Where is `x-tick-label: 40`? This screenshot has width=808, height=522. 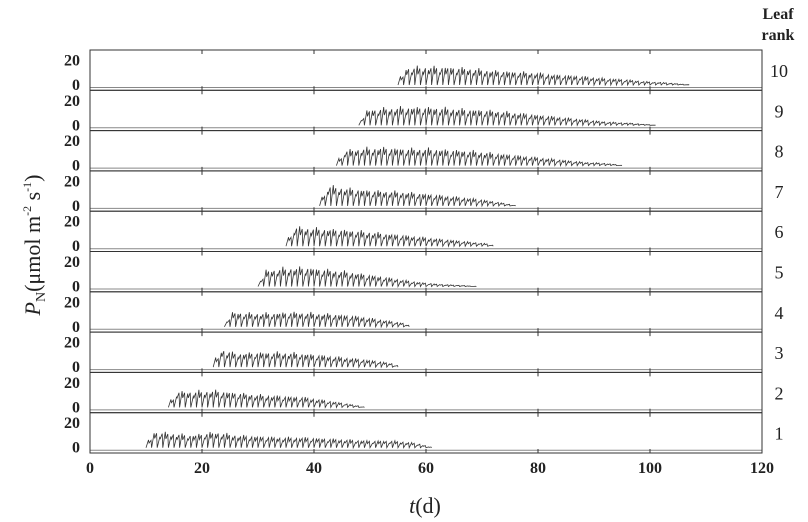 x-tick-label: 40 is located at coordinates (314, 468).